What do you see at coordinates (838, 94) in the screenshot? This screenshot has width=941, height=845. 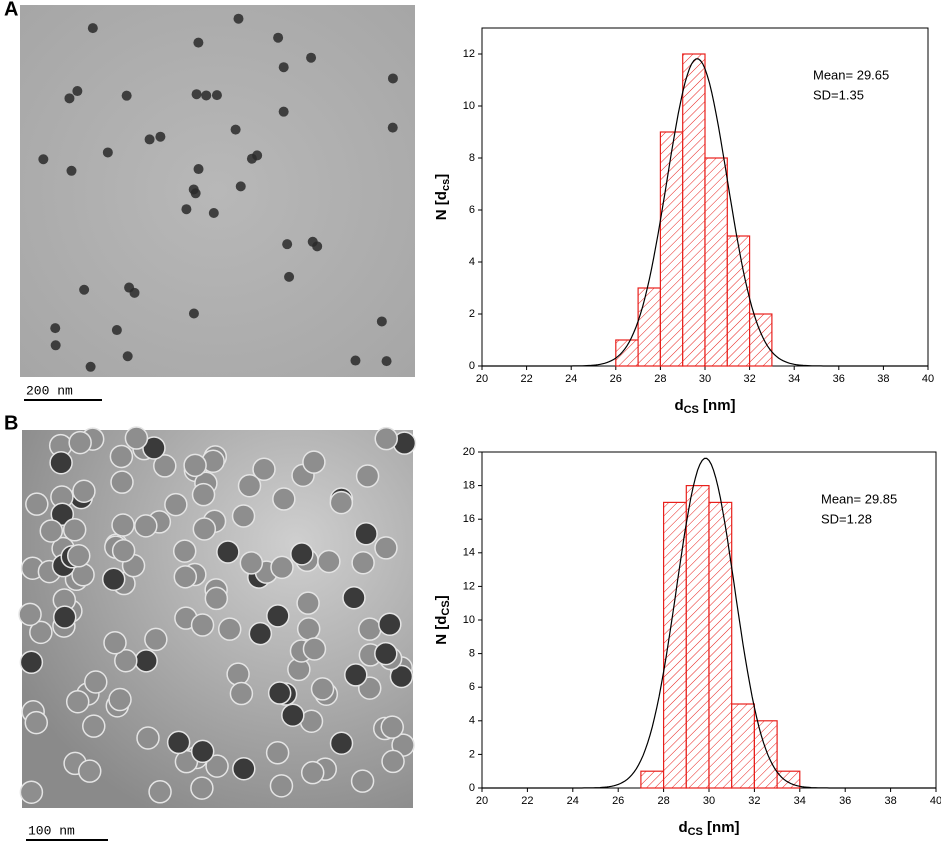 I see `annotation: SD=1.35` at bounding box center [838, 94].